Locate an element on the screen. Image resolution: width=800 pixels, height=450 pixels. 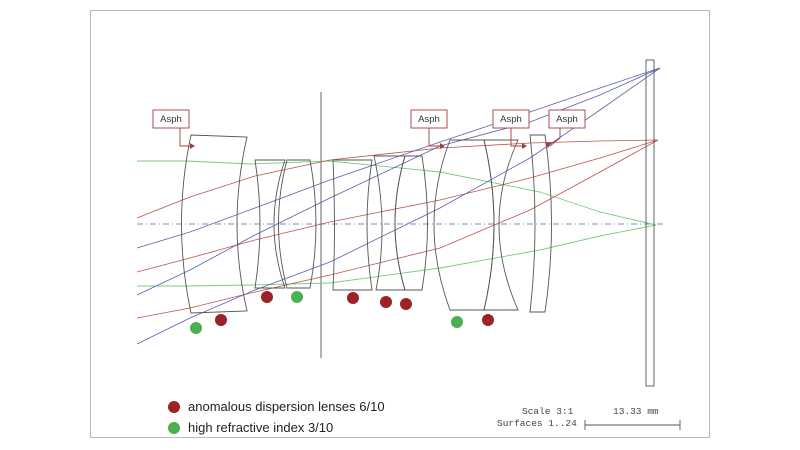
legend-high-ri: high refractive index 3/10 is located at coordinates (250, 427).